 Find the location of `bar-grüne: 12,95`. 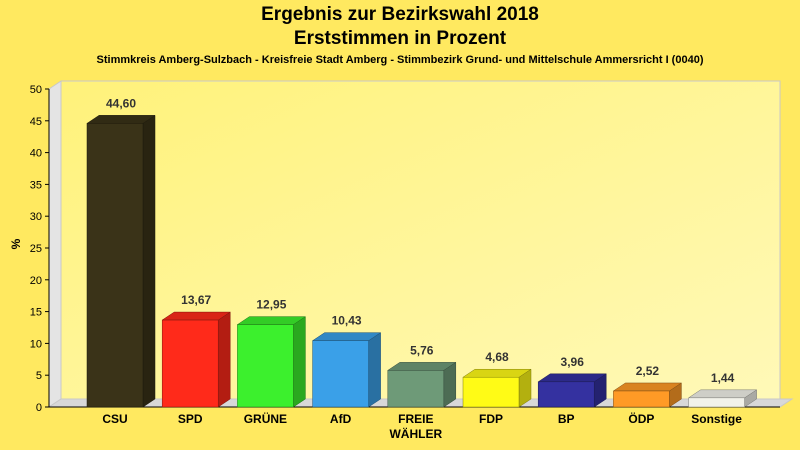

bar-grüne: 12,95 is located at coordinates (271, 353).